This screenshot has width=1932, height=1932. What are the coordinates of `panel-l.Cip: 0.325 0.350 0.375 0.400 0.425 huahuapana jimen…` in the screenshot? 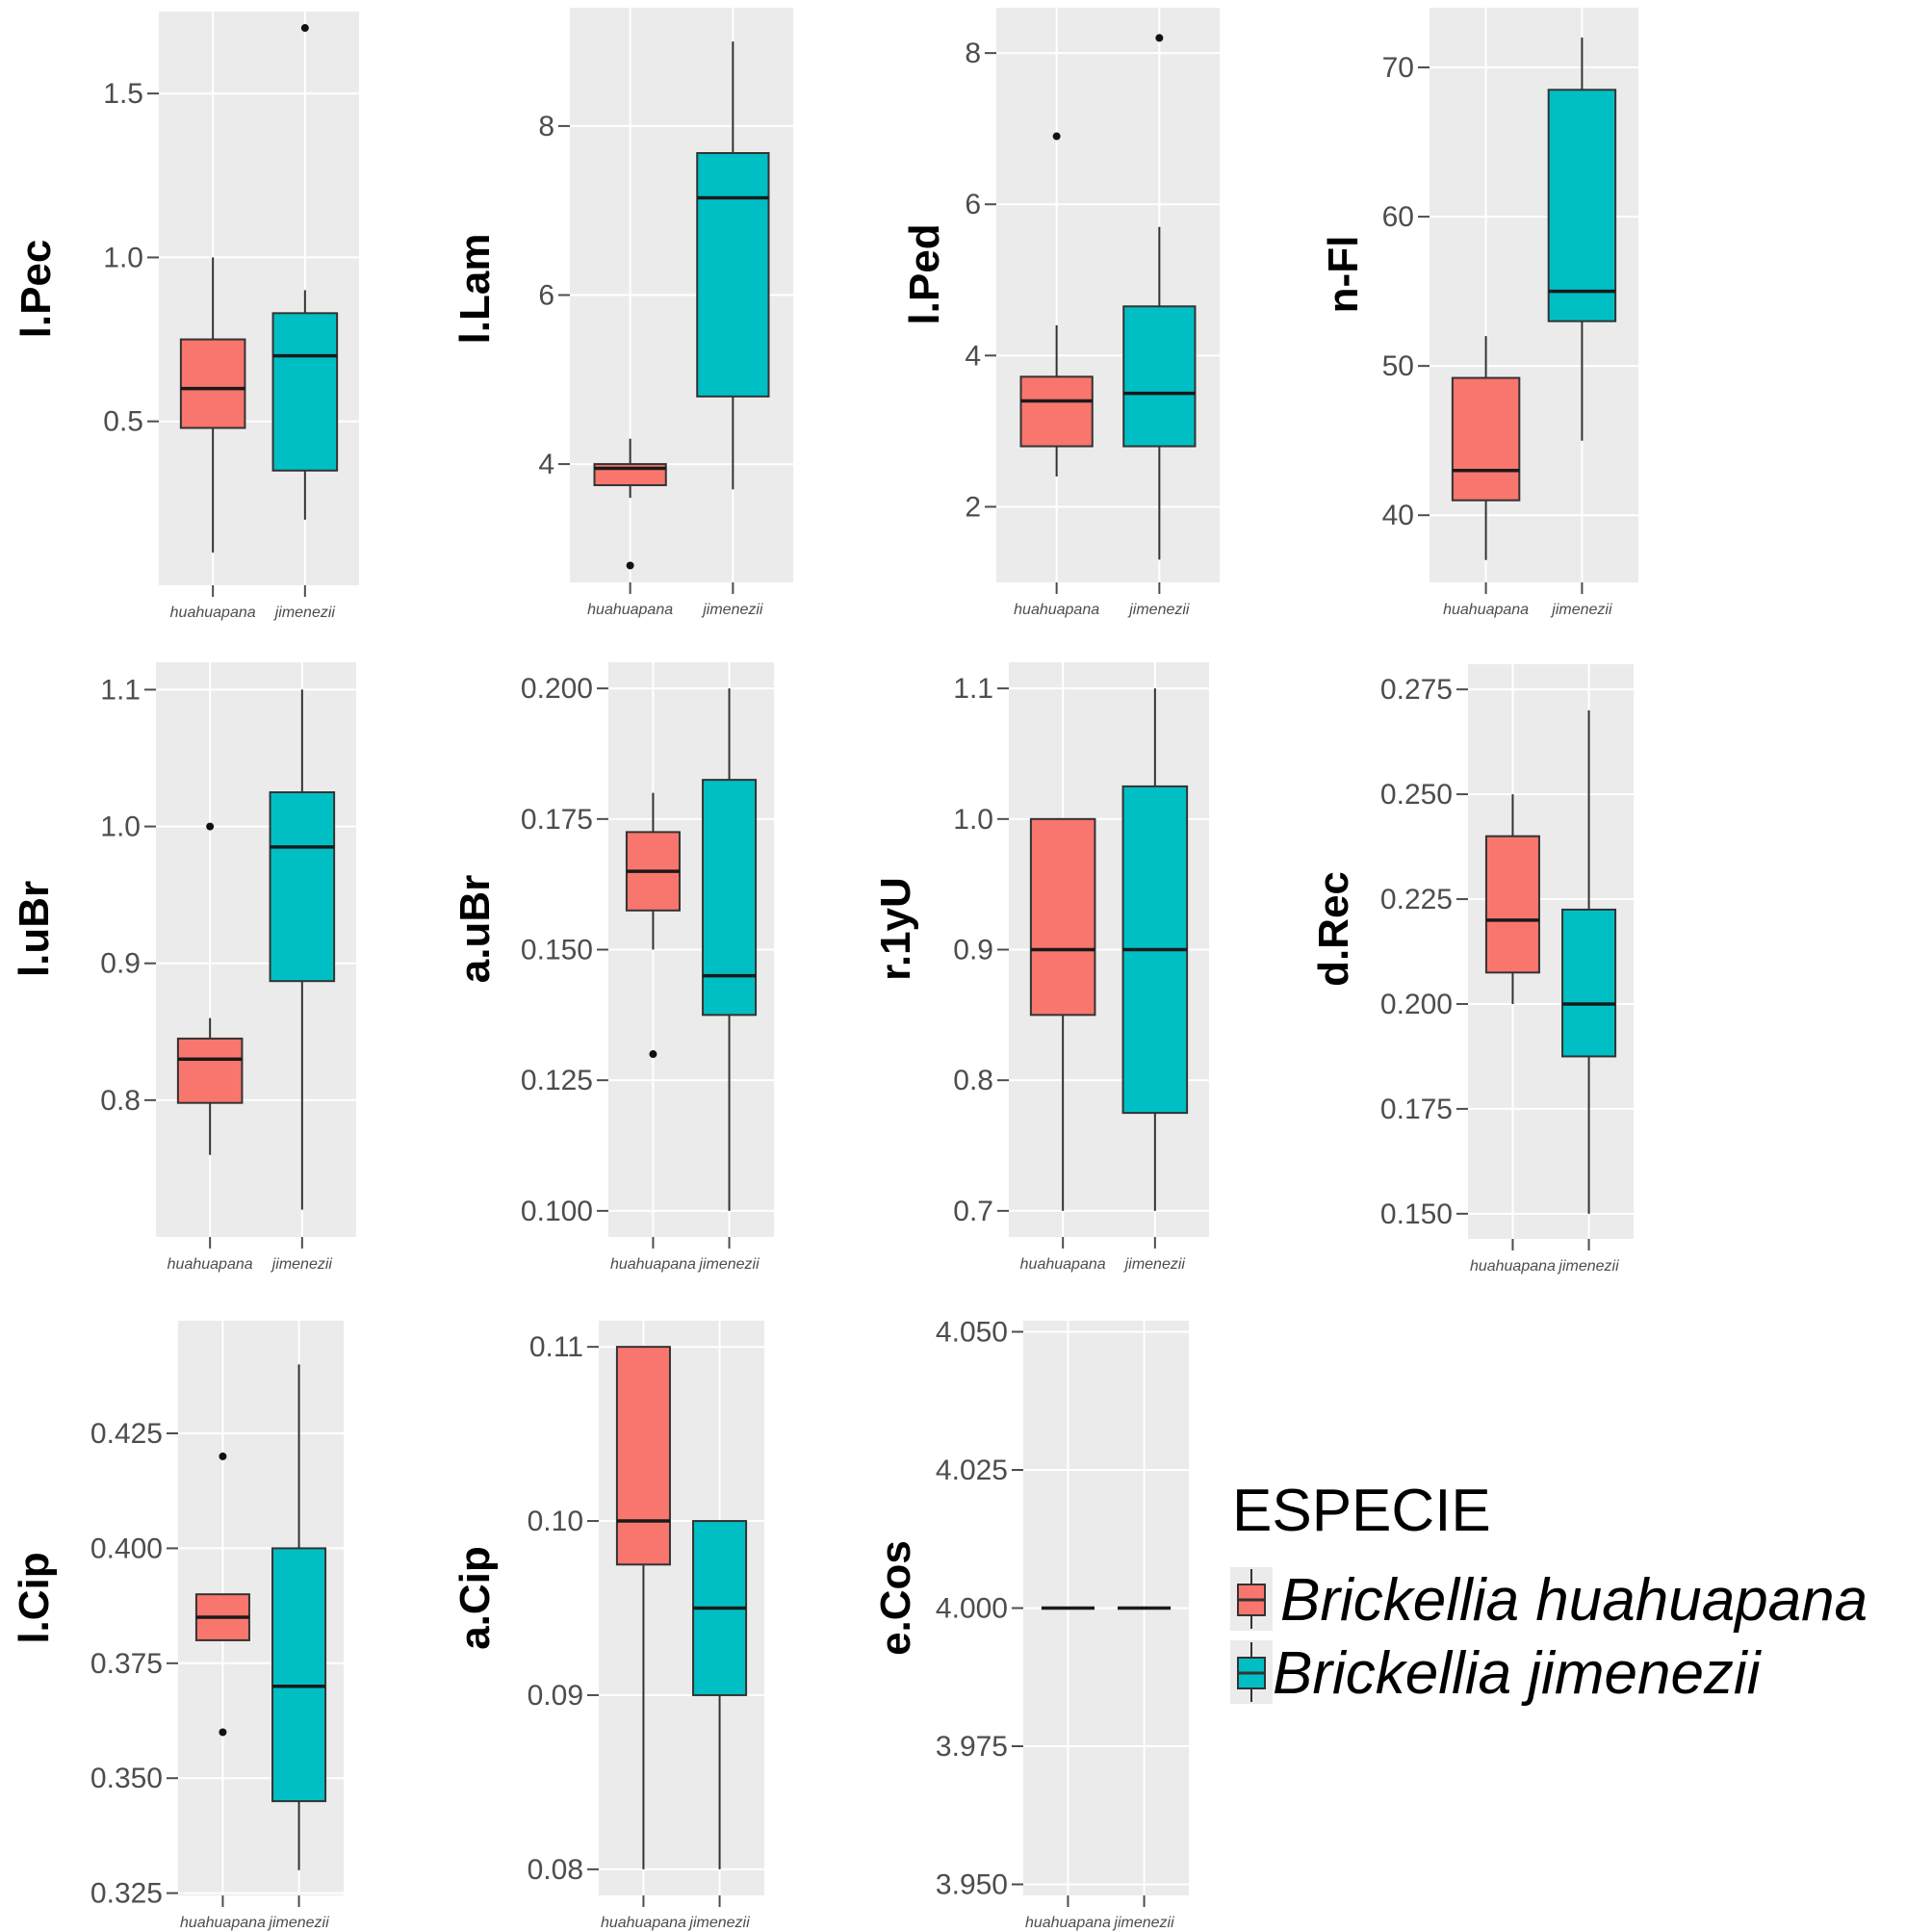 It's located at (178, 1626).